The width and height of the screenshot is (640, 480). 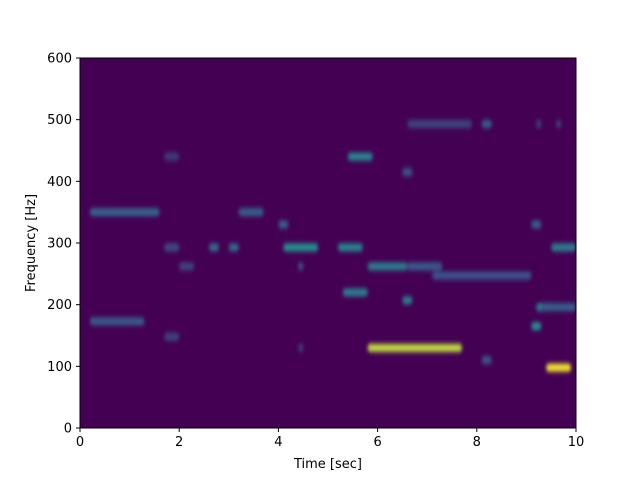 What do you see at coordinates (59, 120) in the screenshot?
I see `y-tick-label: 500` at bounding box center [59, 120].